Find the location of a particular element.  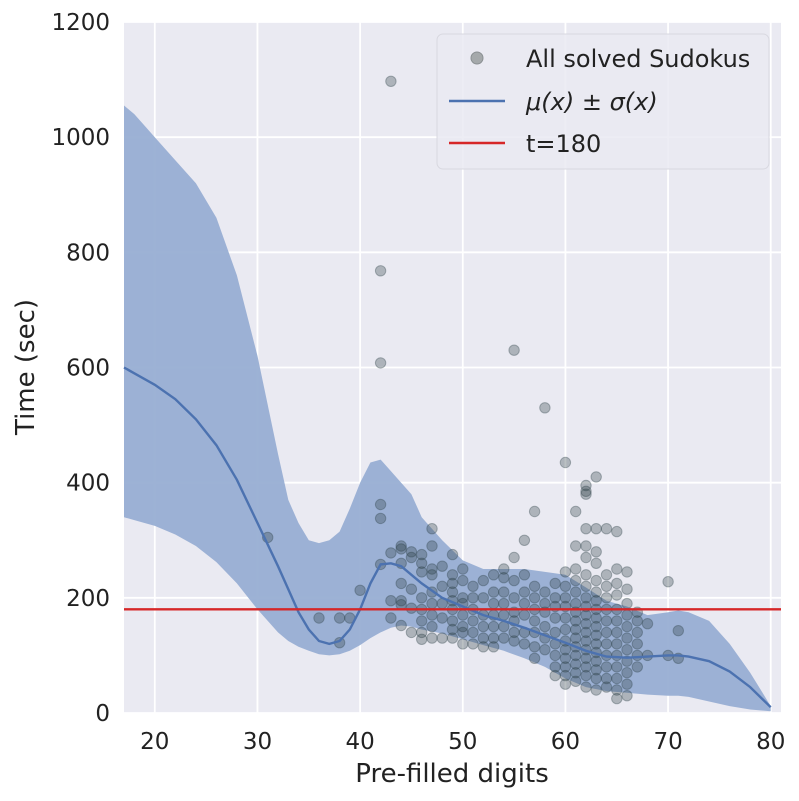

x-axis-label: Pre-filled digits is located at coordinates (452, 774).